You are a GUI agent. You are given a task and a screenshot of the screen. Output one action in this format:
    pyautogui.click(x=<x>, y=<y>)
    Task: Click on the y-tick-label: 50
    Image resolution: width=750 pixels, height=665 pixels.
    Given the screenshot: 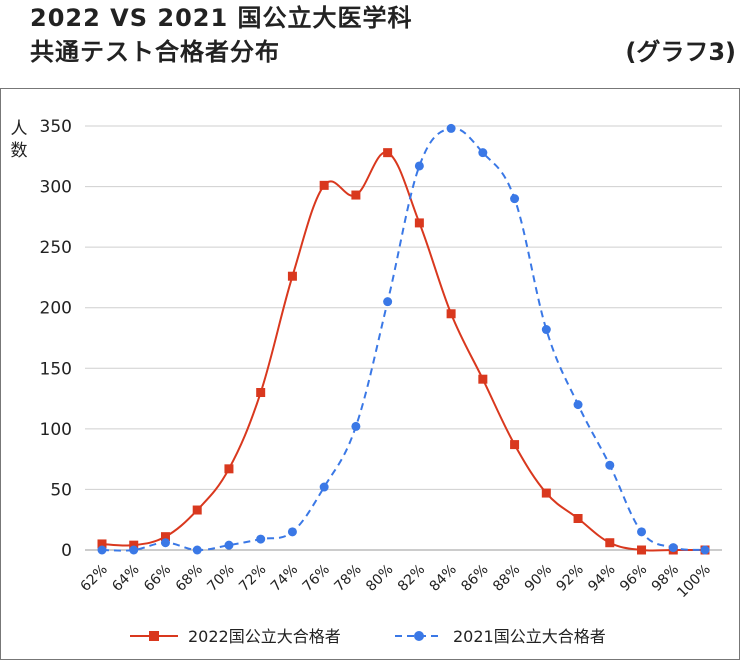 What is the action you would take?
    pyautogui.click(x=61, y=490)
    